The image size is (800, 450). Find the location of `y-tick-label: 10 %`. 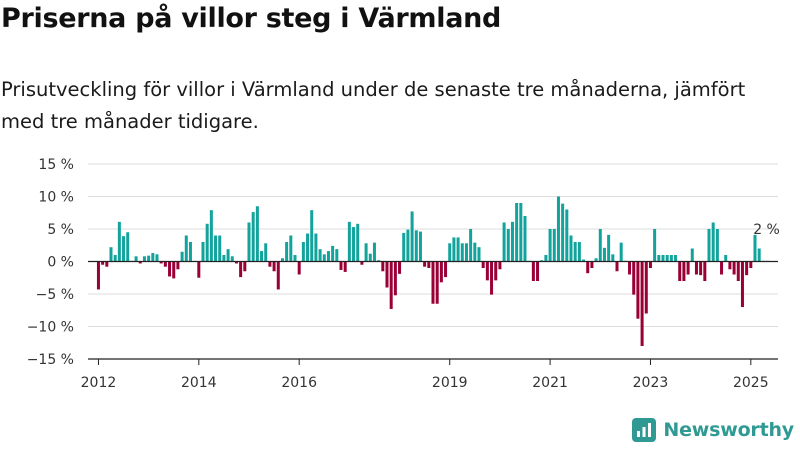

y-tick-label: 10 % is located at coordinates (56, 198).